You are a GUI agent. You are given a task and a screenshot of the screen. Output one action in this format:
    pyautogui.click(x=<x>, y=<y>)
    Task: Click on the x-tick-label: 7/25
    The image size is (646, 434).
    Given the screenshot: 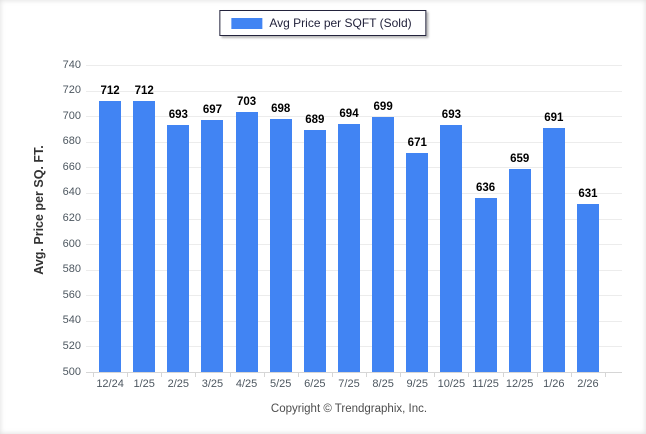 What is the action you would take?
    pyautogui.click(x=349, y=384)
    